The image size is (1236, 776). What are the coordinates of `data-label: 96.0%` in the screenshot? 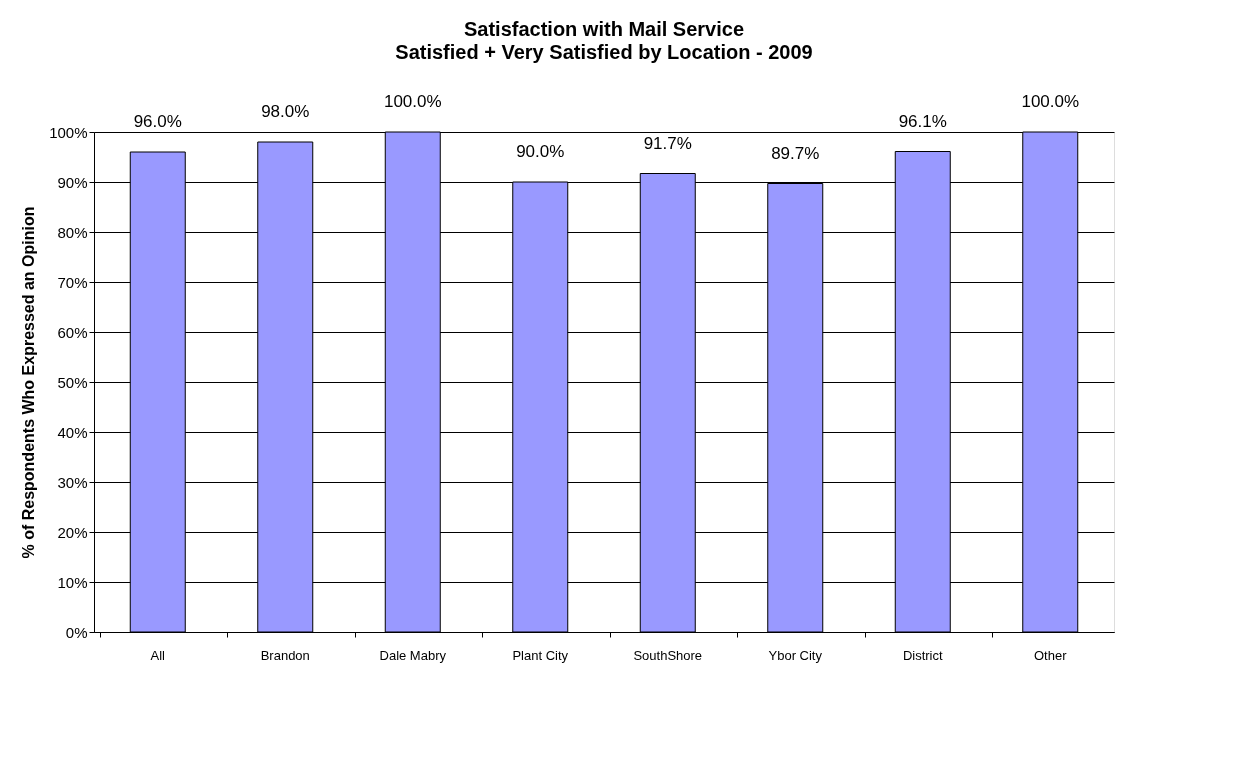 It's located at (157, 121).